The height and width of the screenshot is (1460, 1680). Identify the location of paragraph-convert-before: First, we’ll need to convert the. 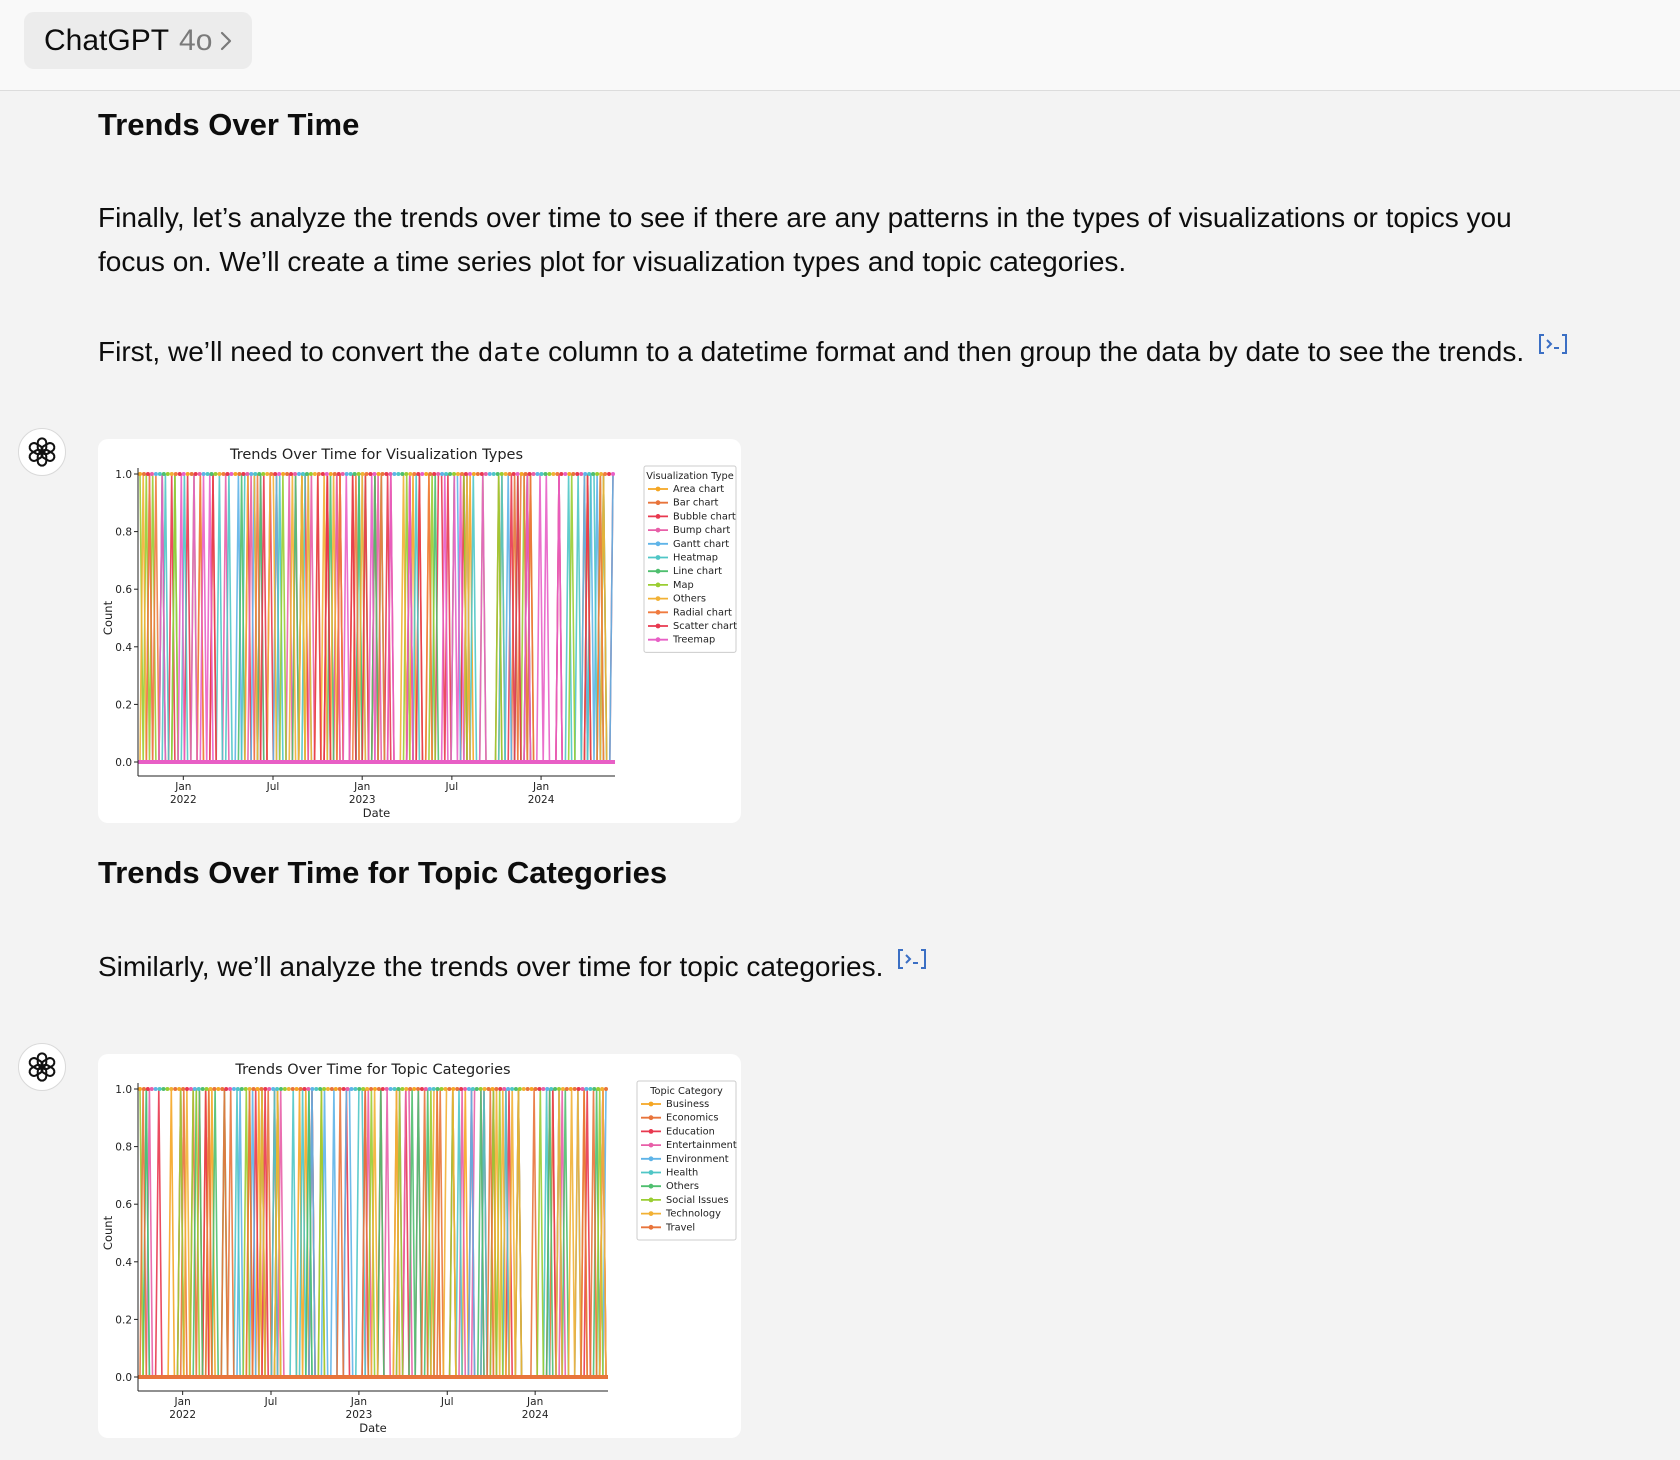
(288, 351).